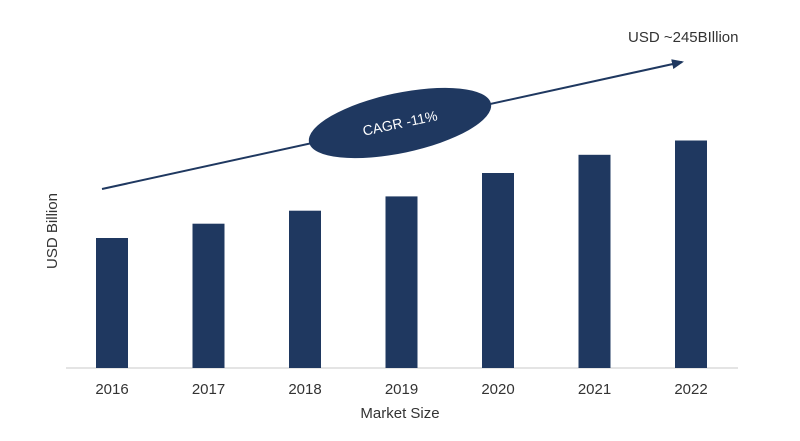 The width and height of the screenshot is (800, 441). What do you see at coordinates (304, 389) in the screenshot?
I see `x-tick-2018: 2018` at bounding box center [304, 389].